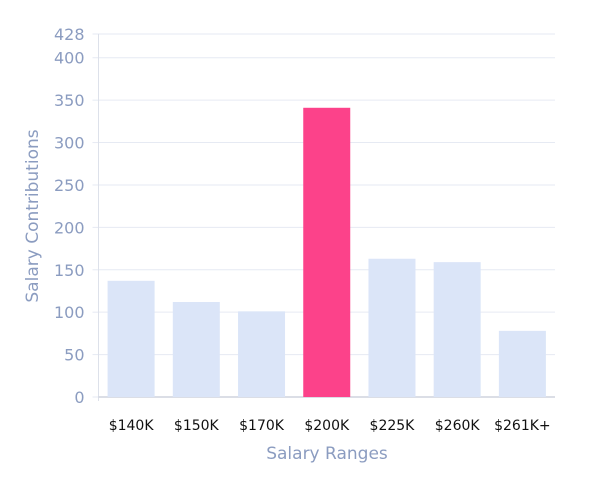 This screenshot has width=602, height=493. Describe the element at coordinates (69, 312) in the screenshot. I see `y-tick-label: 100` at that location.